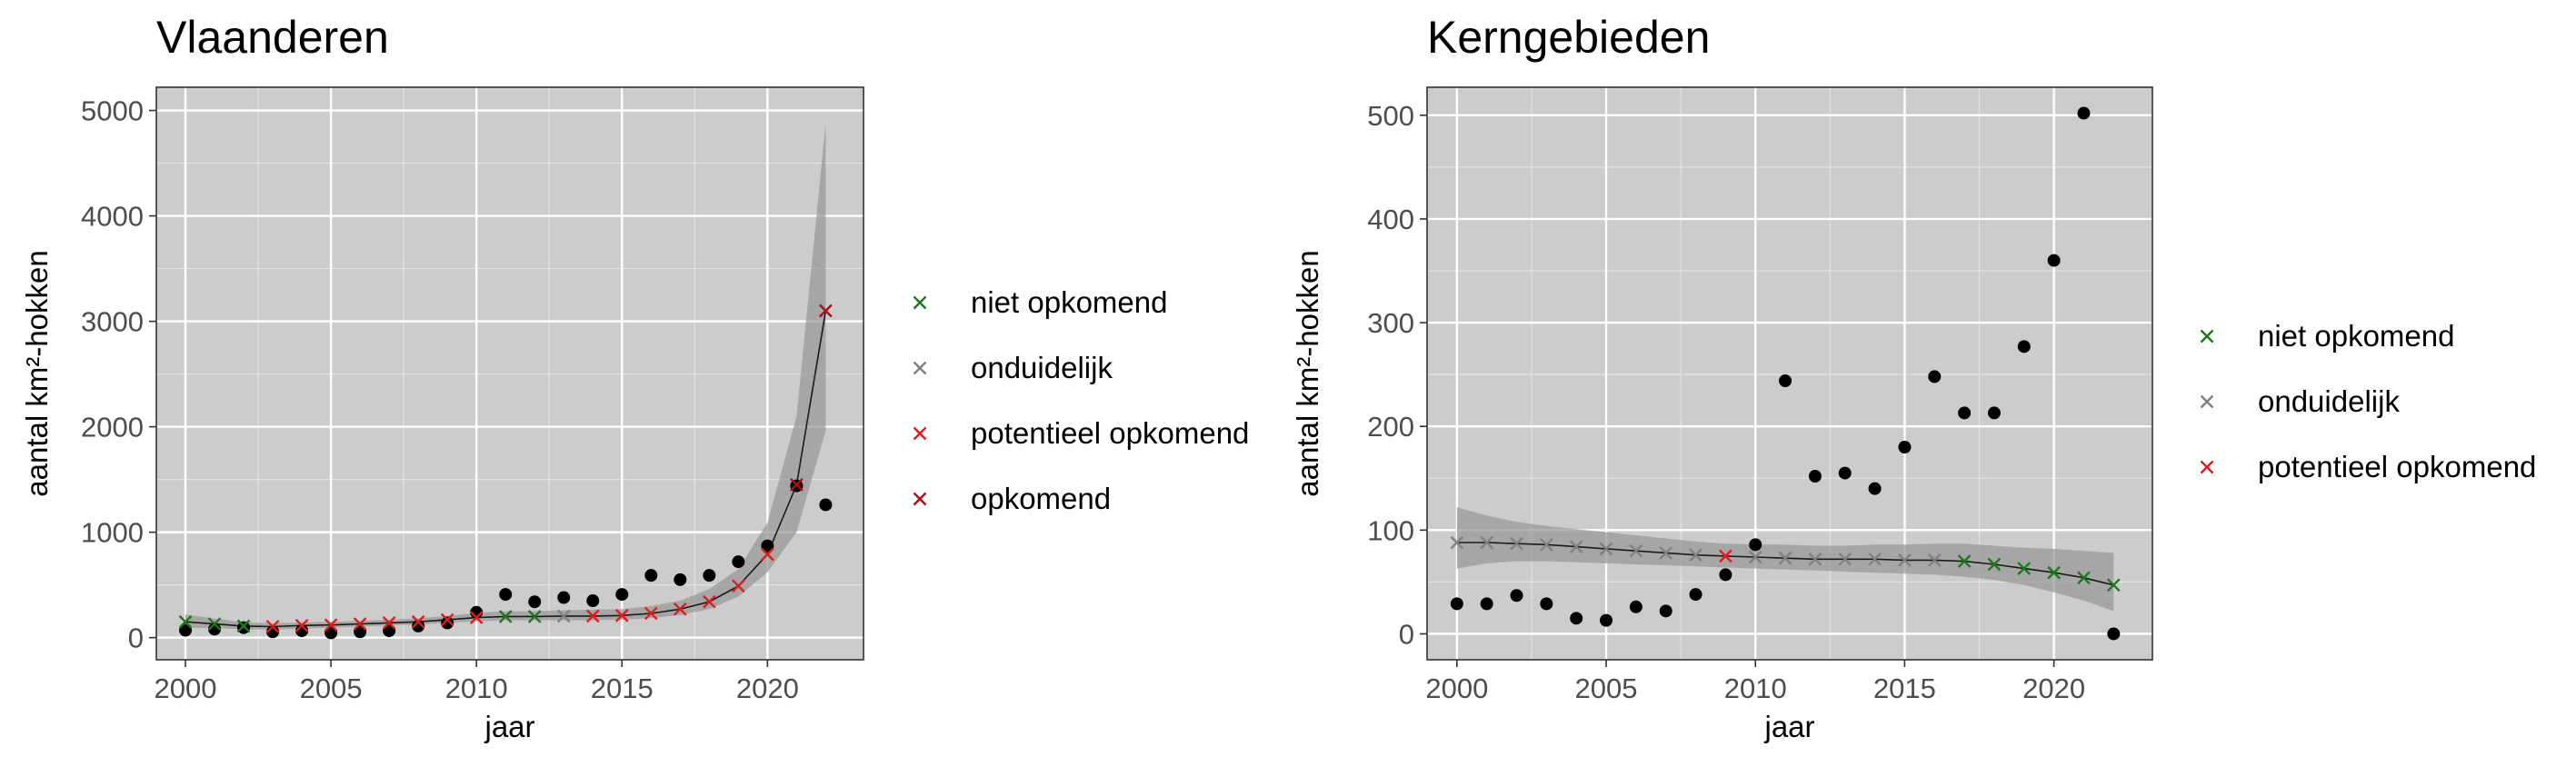  I want to click on y-tick-label: 100, so click(1390, 530).